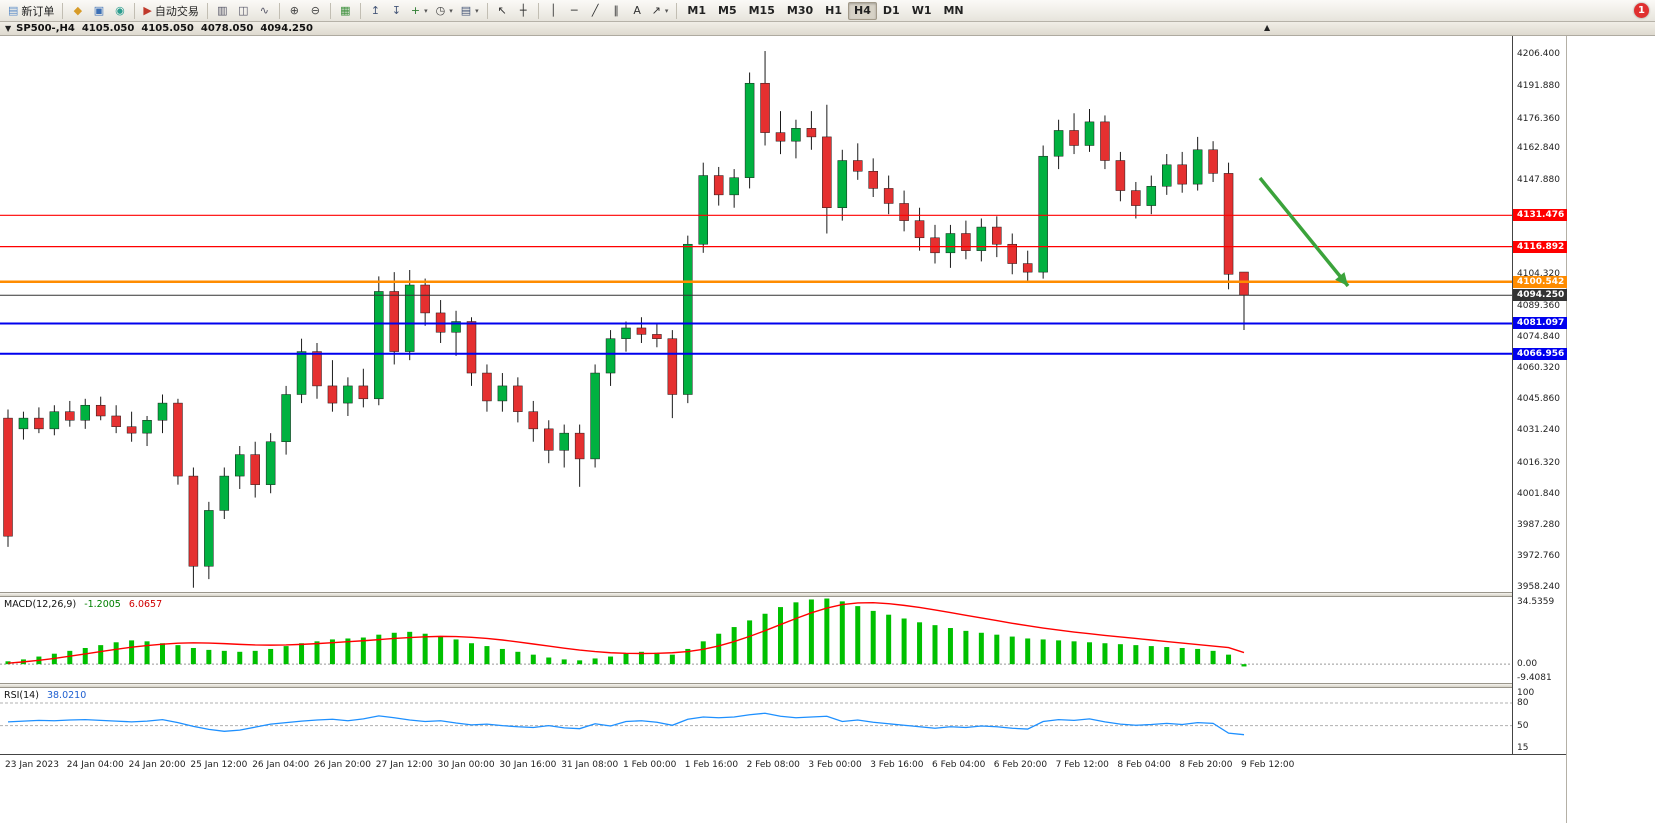 Image resolution: width=1655 pixels, height=823 pixels. I want to click on template-dropdown: ▤ ▾, so click(470, 11).